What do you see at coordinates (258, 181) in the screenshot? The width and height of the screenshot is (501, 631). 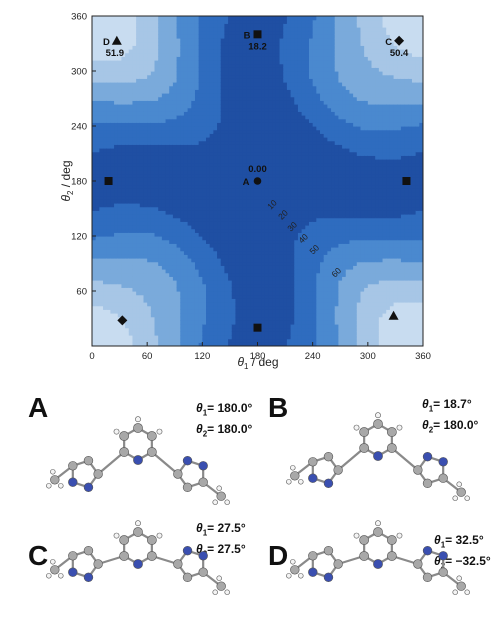 I see `circle-marker` at bounding box center [258, 181].